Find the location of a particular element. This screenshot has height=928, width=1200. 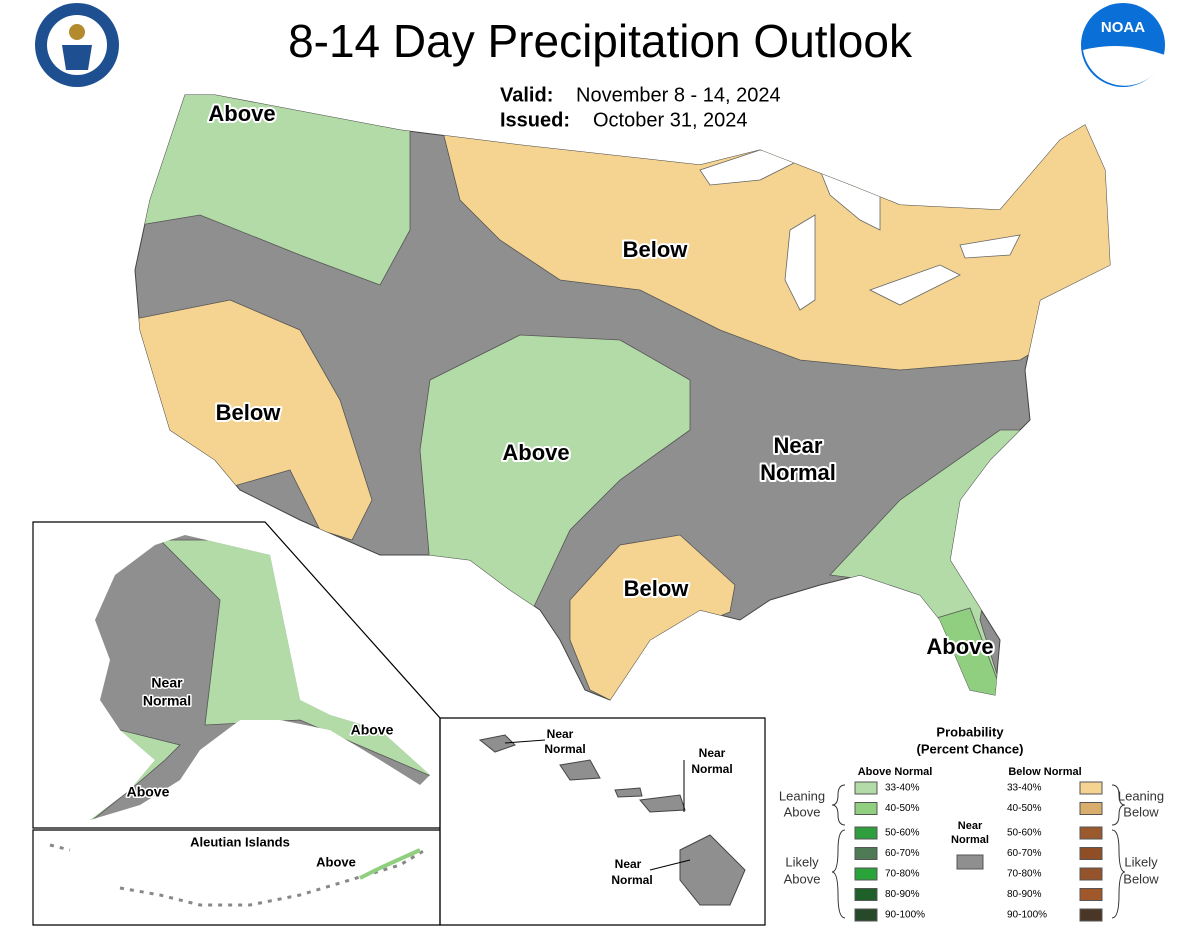

aleutians-label: Above is located at coordinates (336, 861).